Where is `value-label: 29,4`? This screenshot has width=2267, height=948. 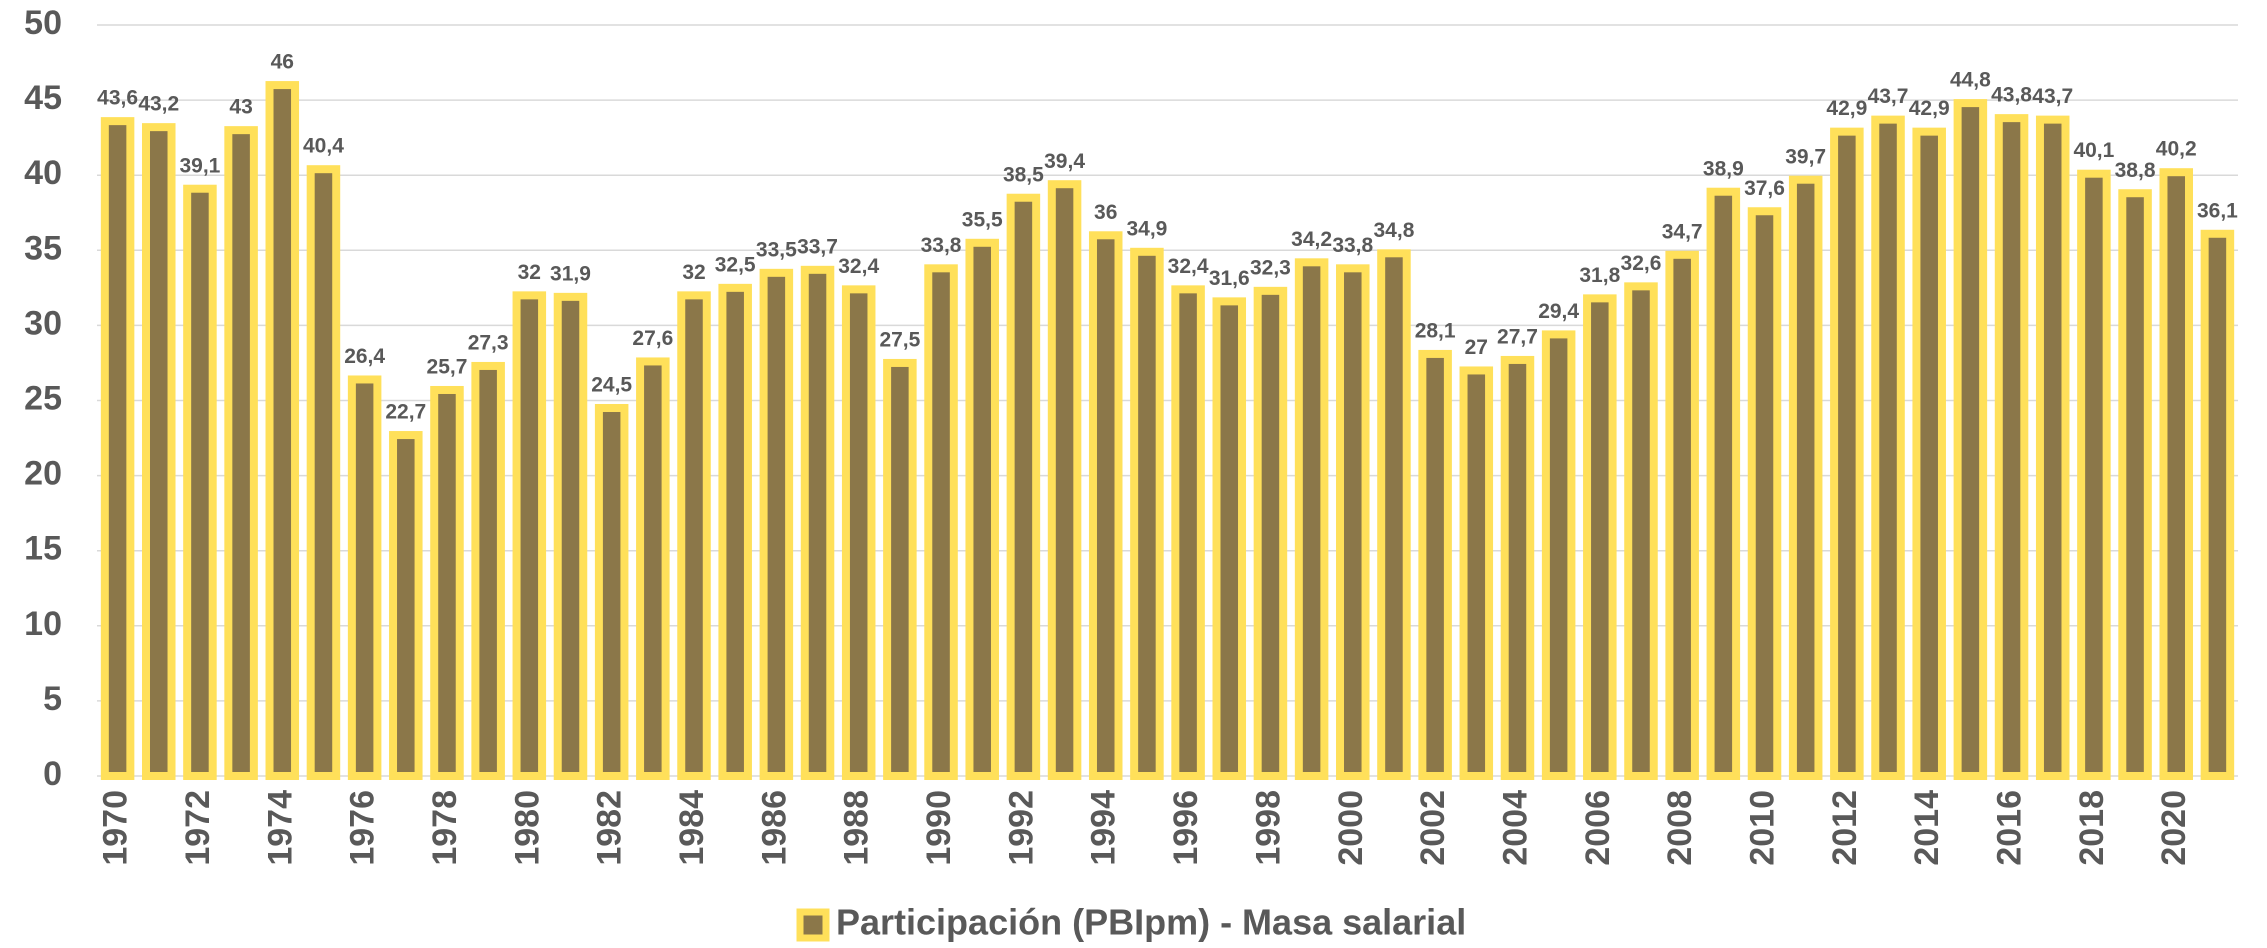 value-label: 29,4 is located at coordinates (1558, 311).